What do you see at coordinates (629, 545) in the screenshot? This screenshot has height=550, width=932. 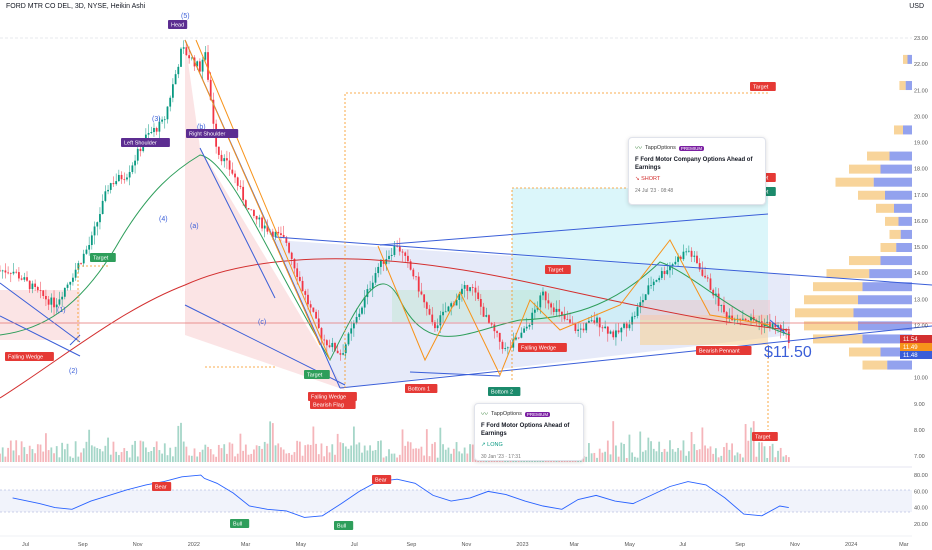 I see `time-tick: May` at bounding box center [629, 545].